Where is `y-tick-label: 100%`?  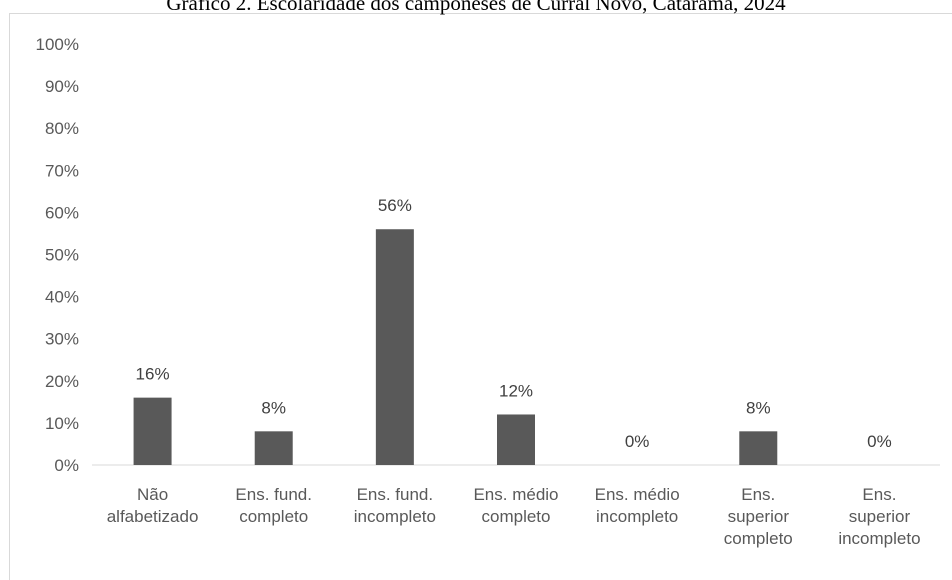 y-tick-label: 100% is located at coordinates (57, 44).